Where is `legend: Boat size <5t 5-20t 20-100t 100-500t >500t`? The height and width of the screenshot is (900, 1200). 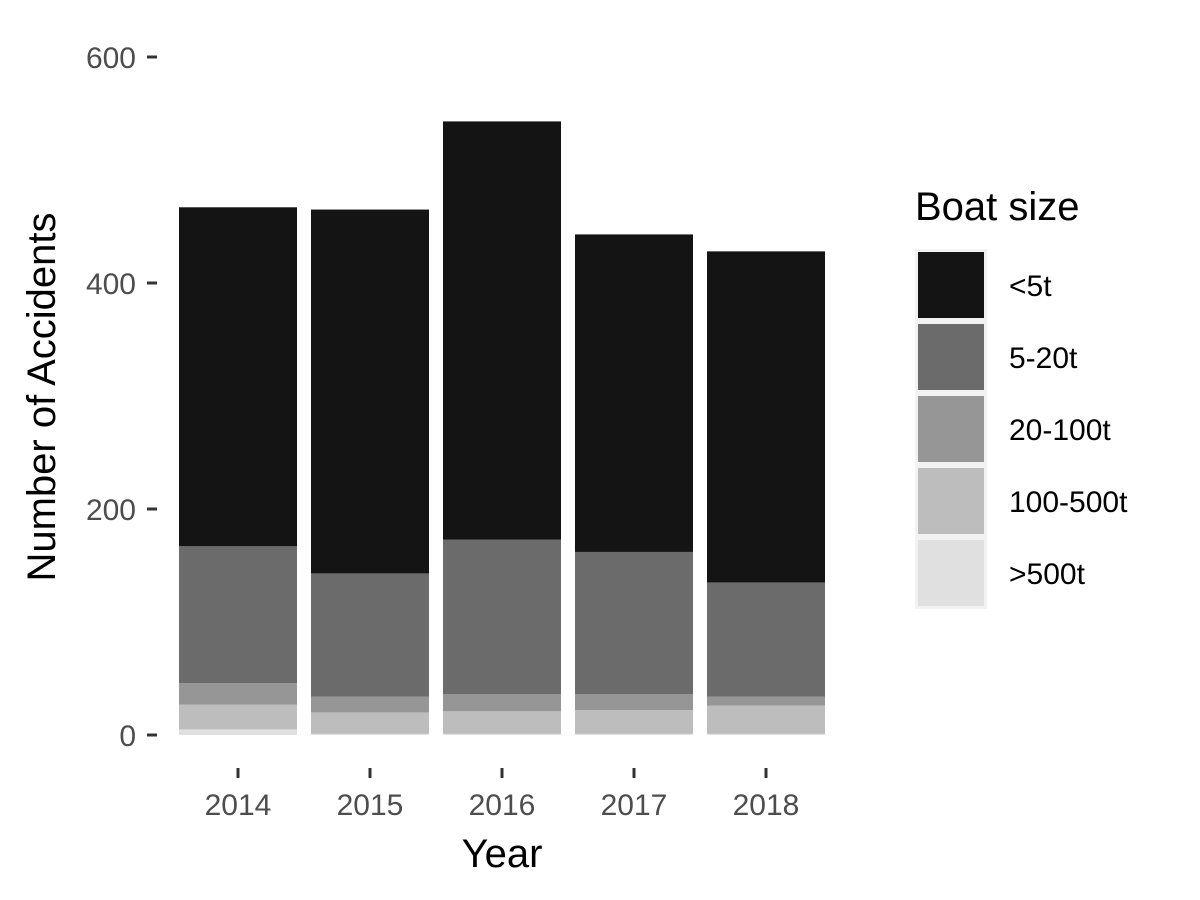
legend: Boat size <5t 5-20t 20-100t 100-500t >500t is located at coordinates (1021, 397).